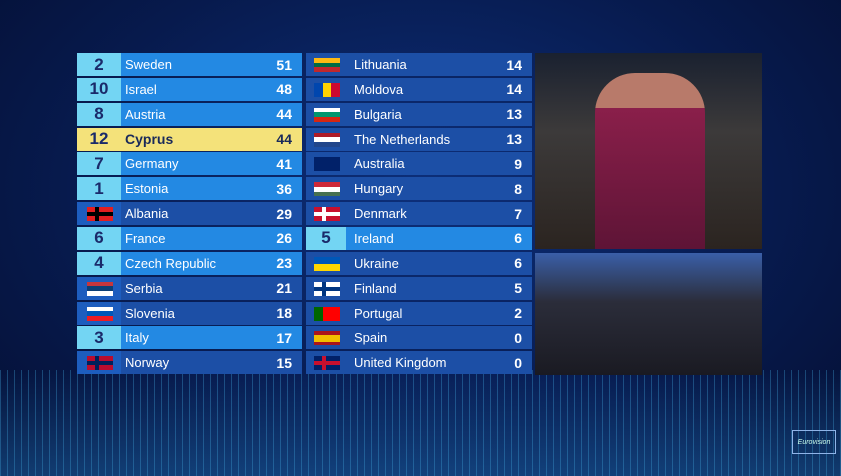  What do you see at coordinates (189, 238) in the screenshot?
I see `score-row: 6 France 26` at bounding box center [189, 238].